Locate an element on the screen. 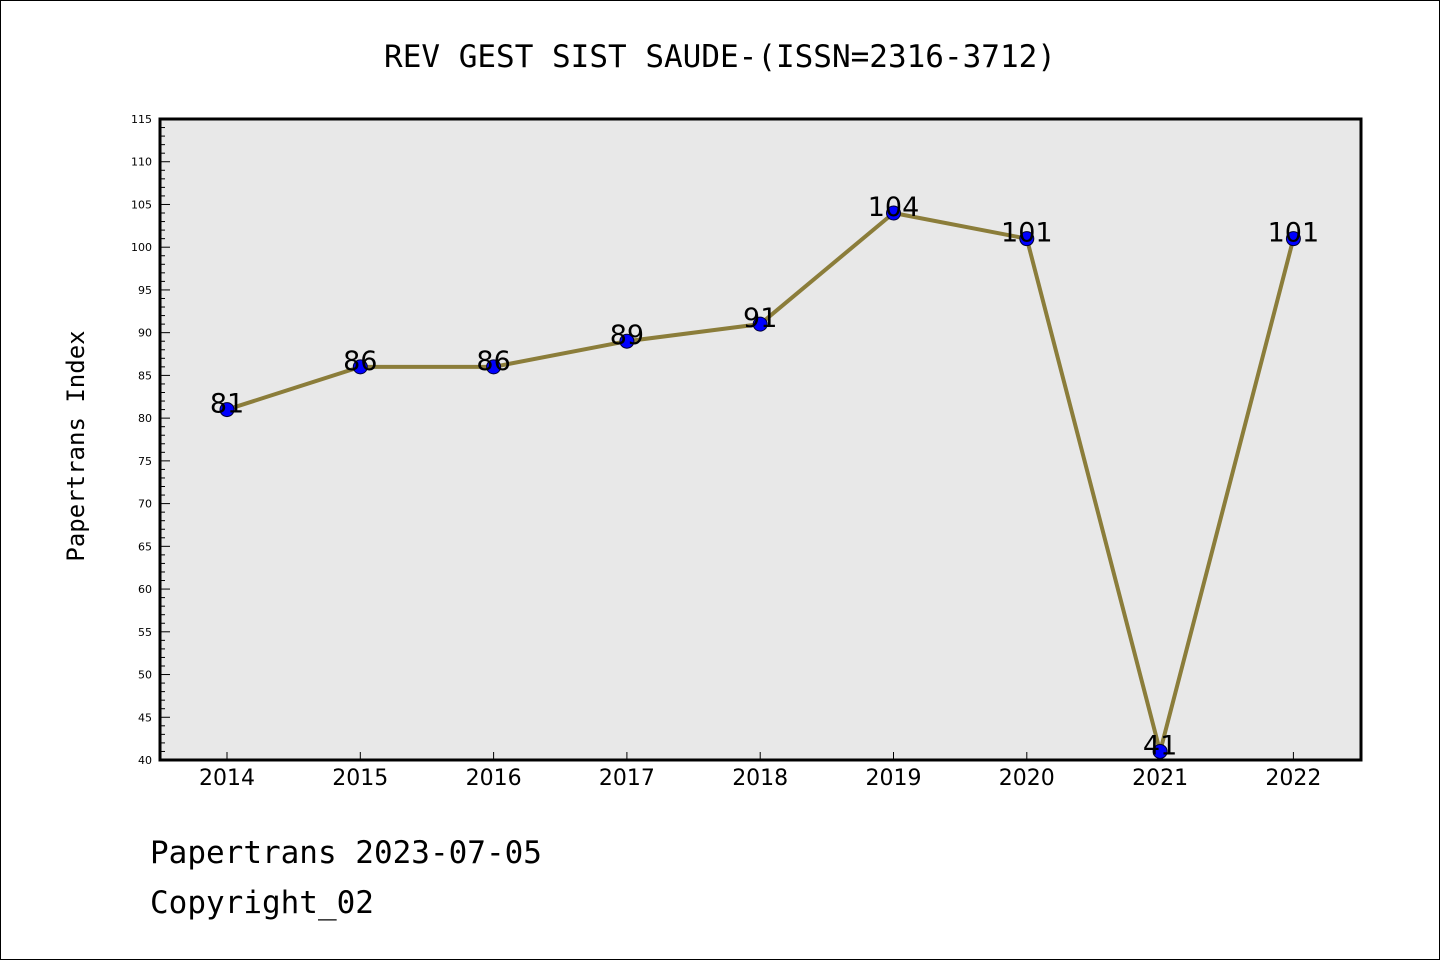 This screenshot has height=960, width=1440. y-tick-label: 100 is located at coordinates (141, 247).